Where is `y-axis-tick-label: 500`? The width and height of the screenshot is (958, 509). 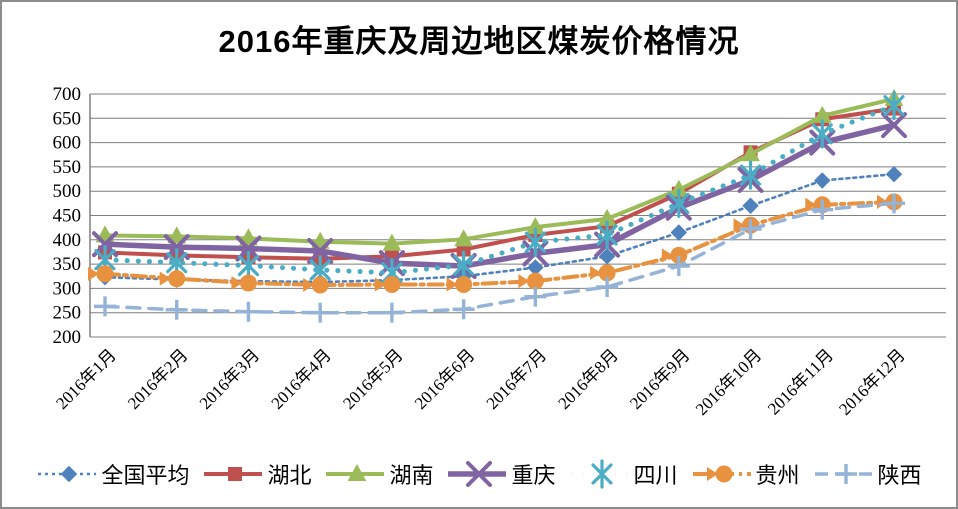
y-axis-tick-label: 500 is located at coordinates (67, 191).